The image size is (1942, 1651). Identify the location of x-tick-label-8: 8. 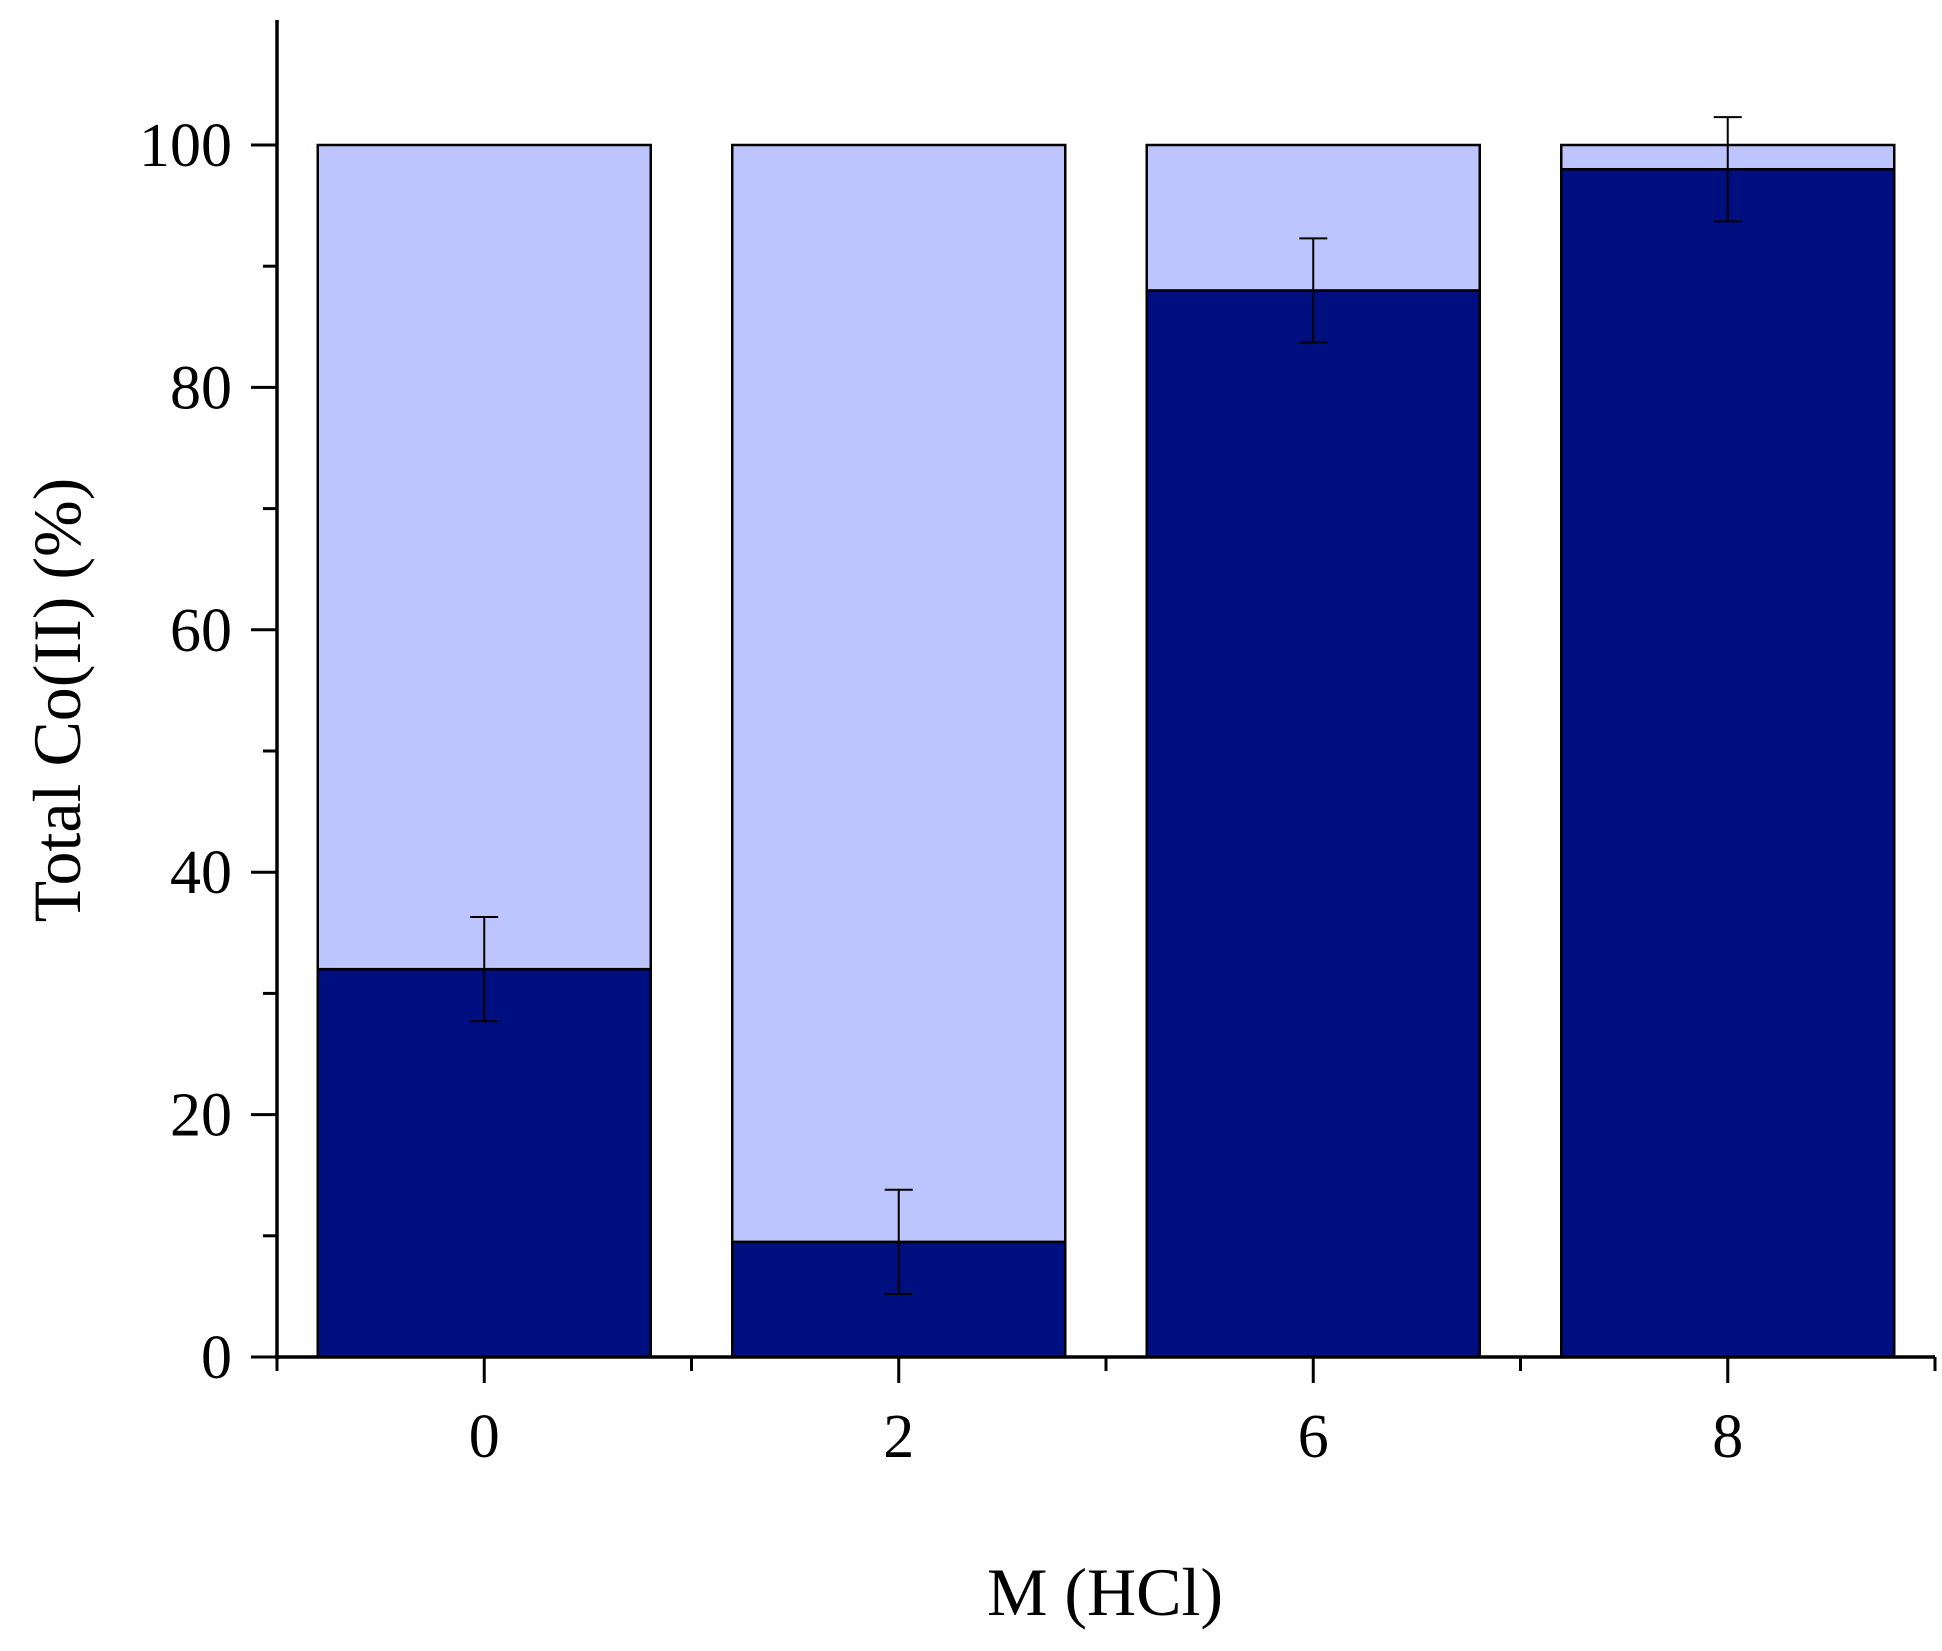
(1727, 1437).